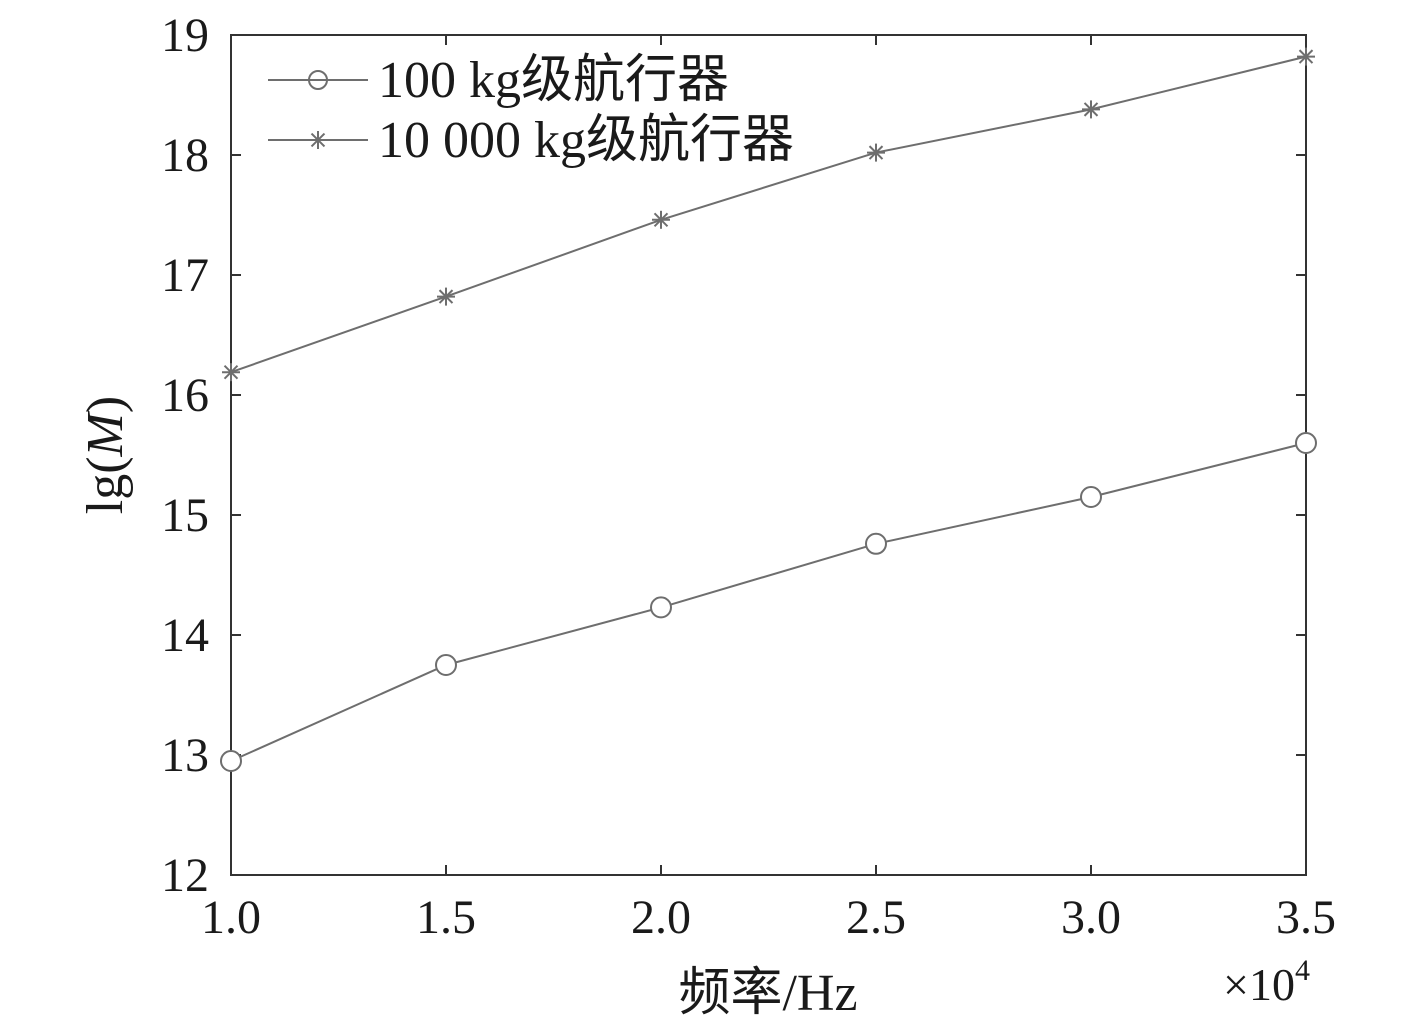 The image size is (1417, 1023). I want to click on x-tick-label: 2.0, so click(661, 917).